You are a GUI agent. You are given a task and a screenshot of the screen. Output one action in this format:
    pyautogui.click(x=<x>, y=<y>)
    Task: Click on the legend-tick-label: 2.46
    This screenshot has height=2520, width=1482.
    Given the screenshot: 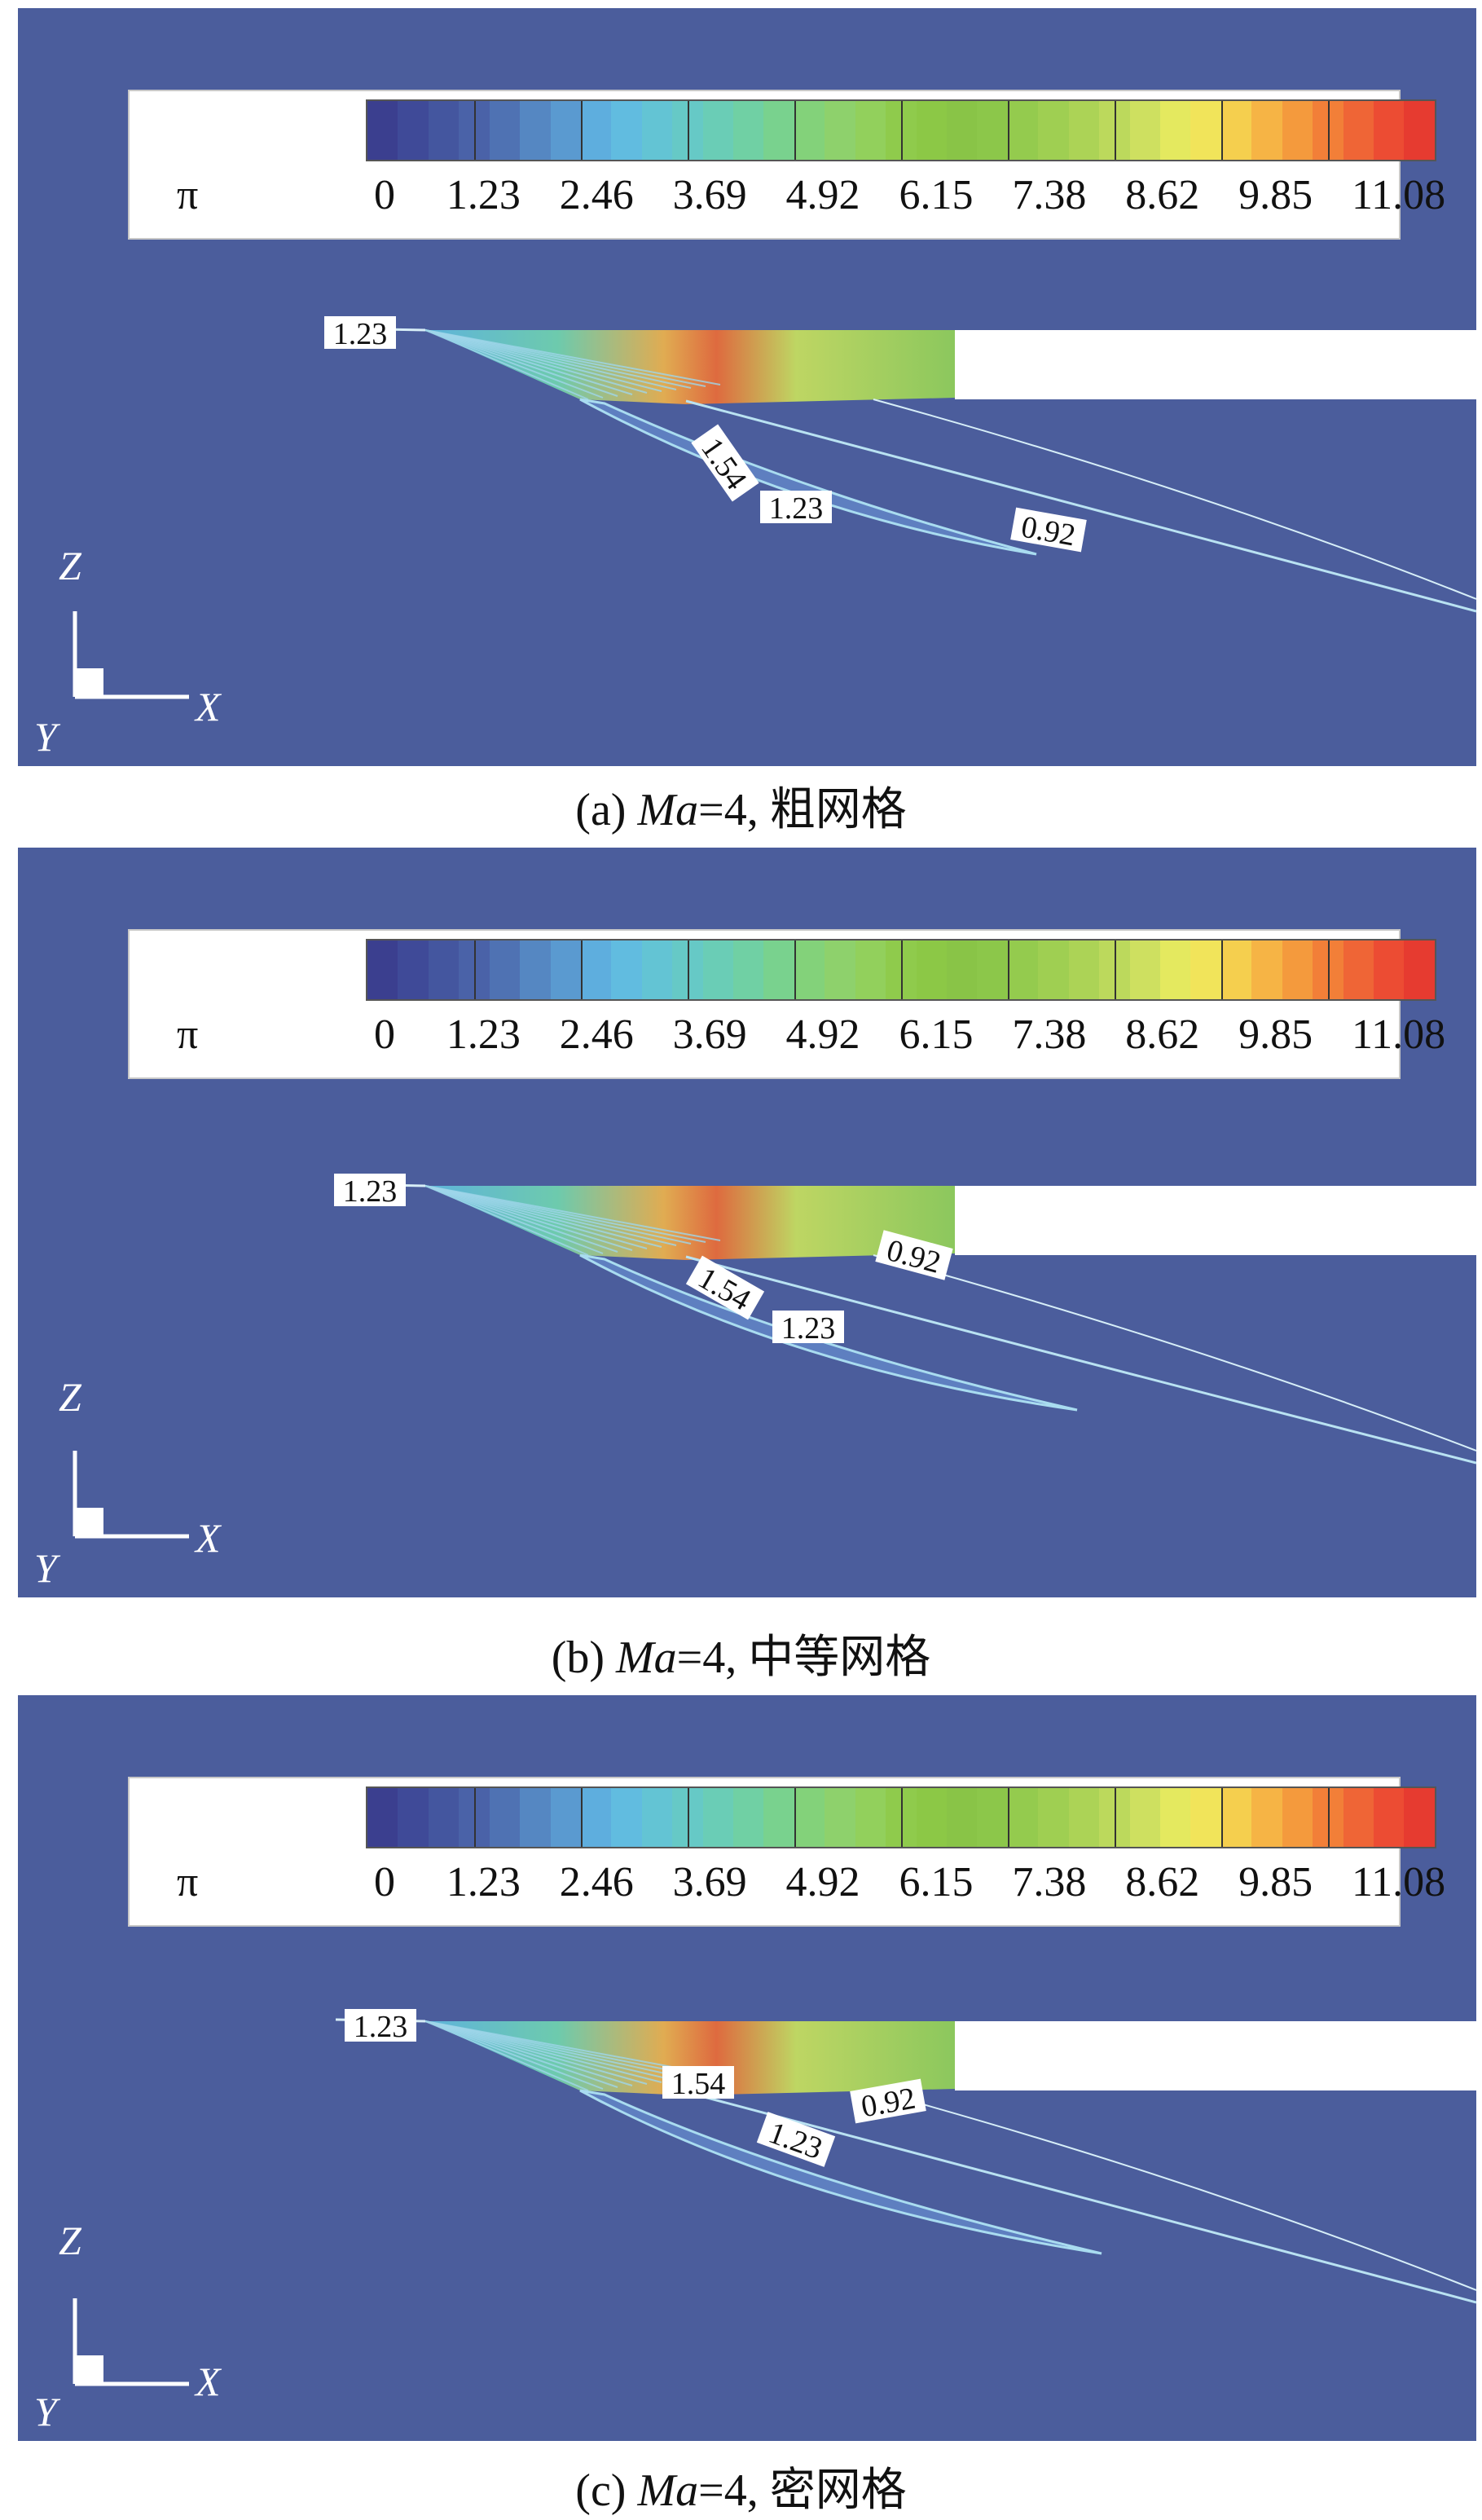 What is the action you would take?
    pyautogui.click(x=597, y=1035)
    